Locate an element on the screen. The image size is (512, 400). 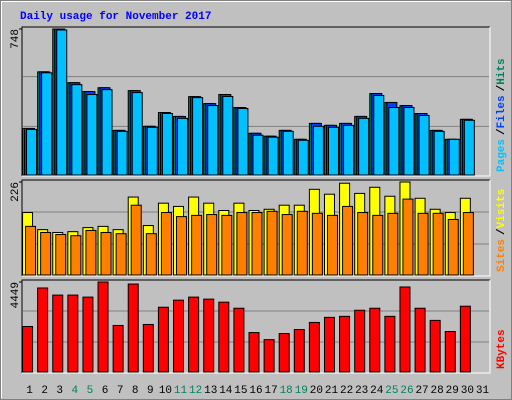
y-tick-label: 748 is located at coordinates (16, 39).